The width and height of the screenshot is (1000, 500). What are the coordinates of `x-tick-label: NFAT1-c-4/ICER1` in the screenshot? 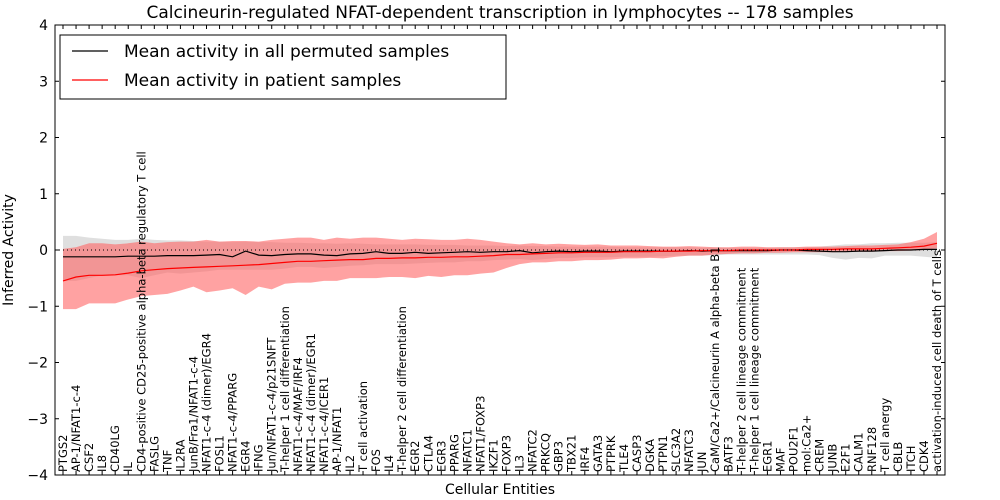 It's located at (324, 424).